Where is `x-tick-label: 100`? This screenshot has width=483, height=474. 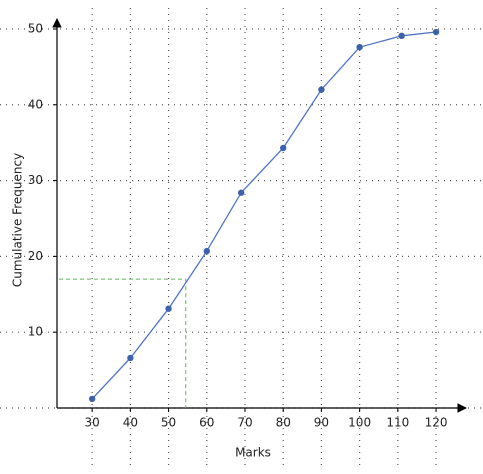 x-tick-label: 100 is located at coordinates (359, 423).